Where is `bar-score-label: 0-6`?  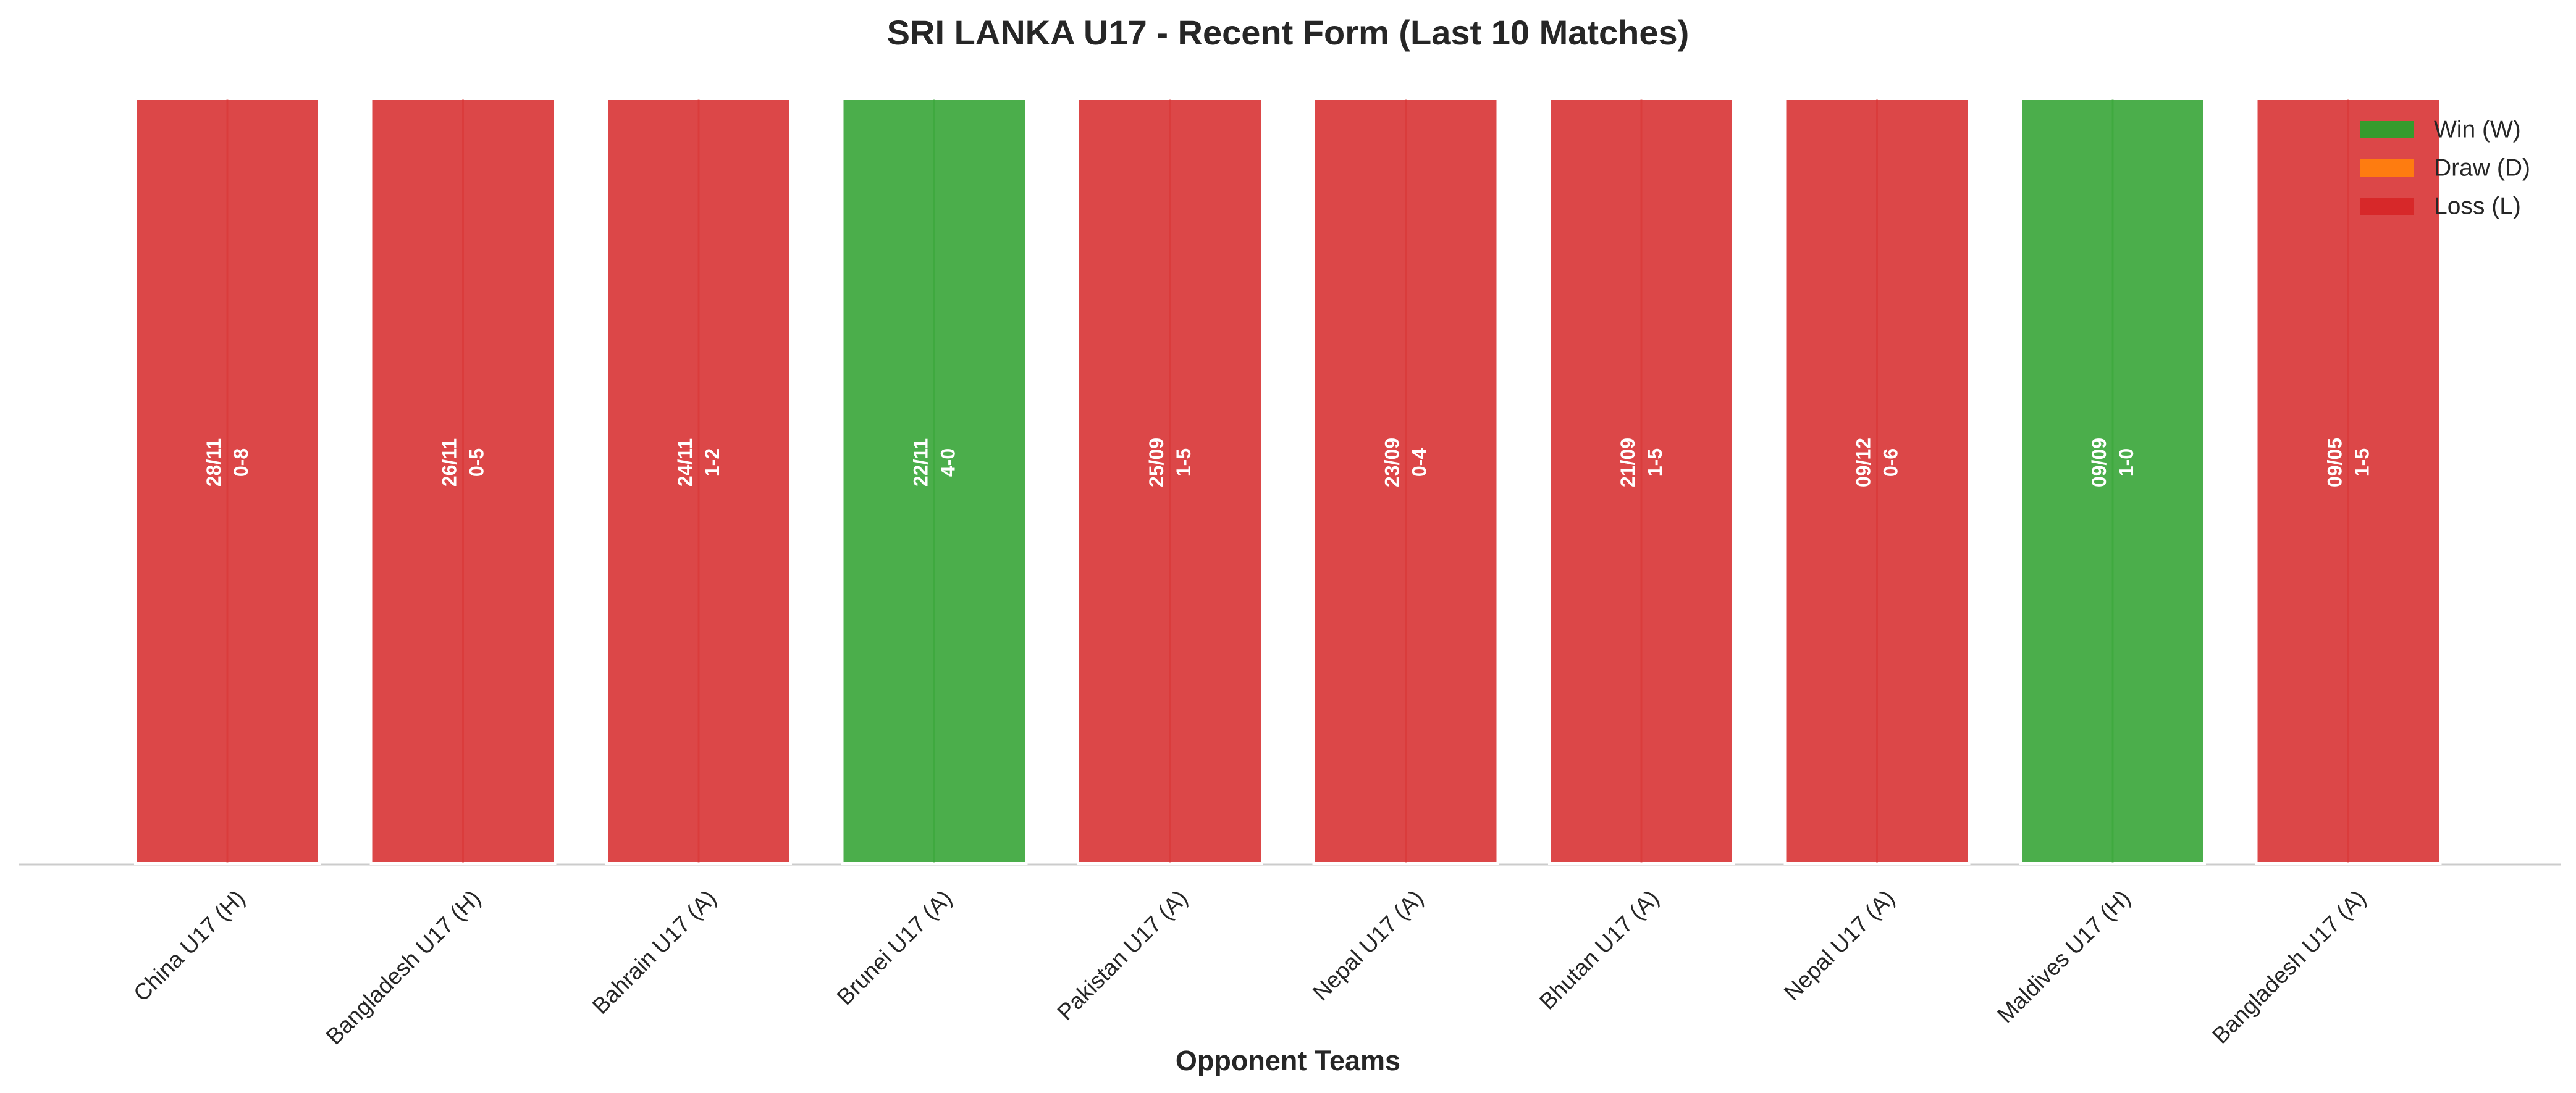 bar-score-label: 0-6 is located at coordinates (1891, 462).